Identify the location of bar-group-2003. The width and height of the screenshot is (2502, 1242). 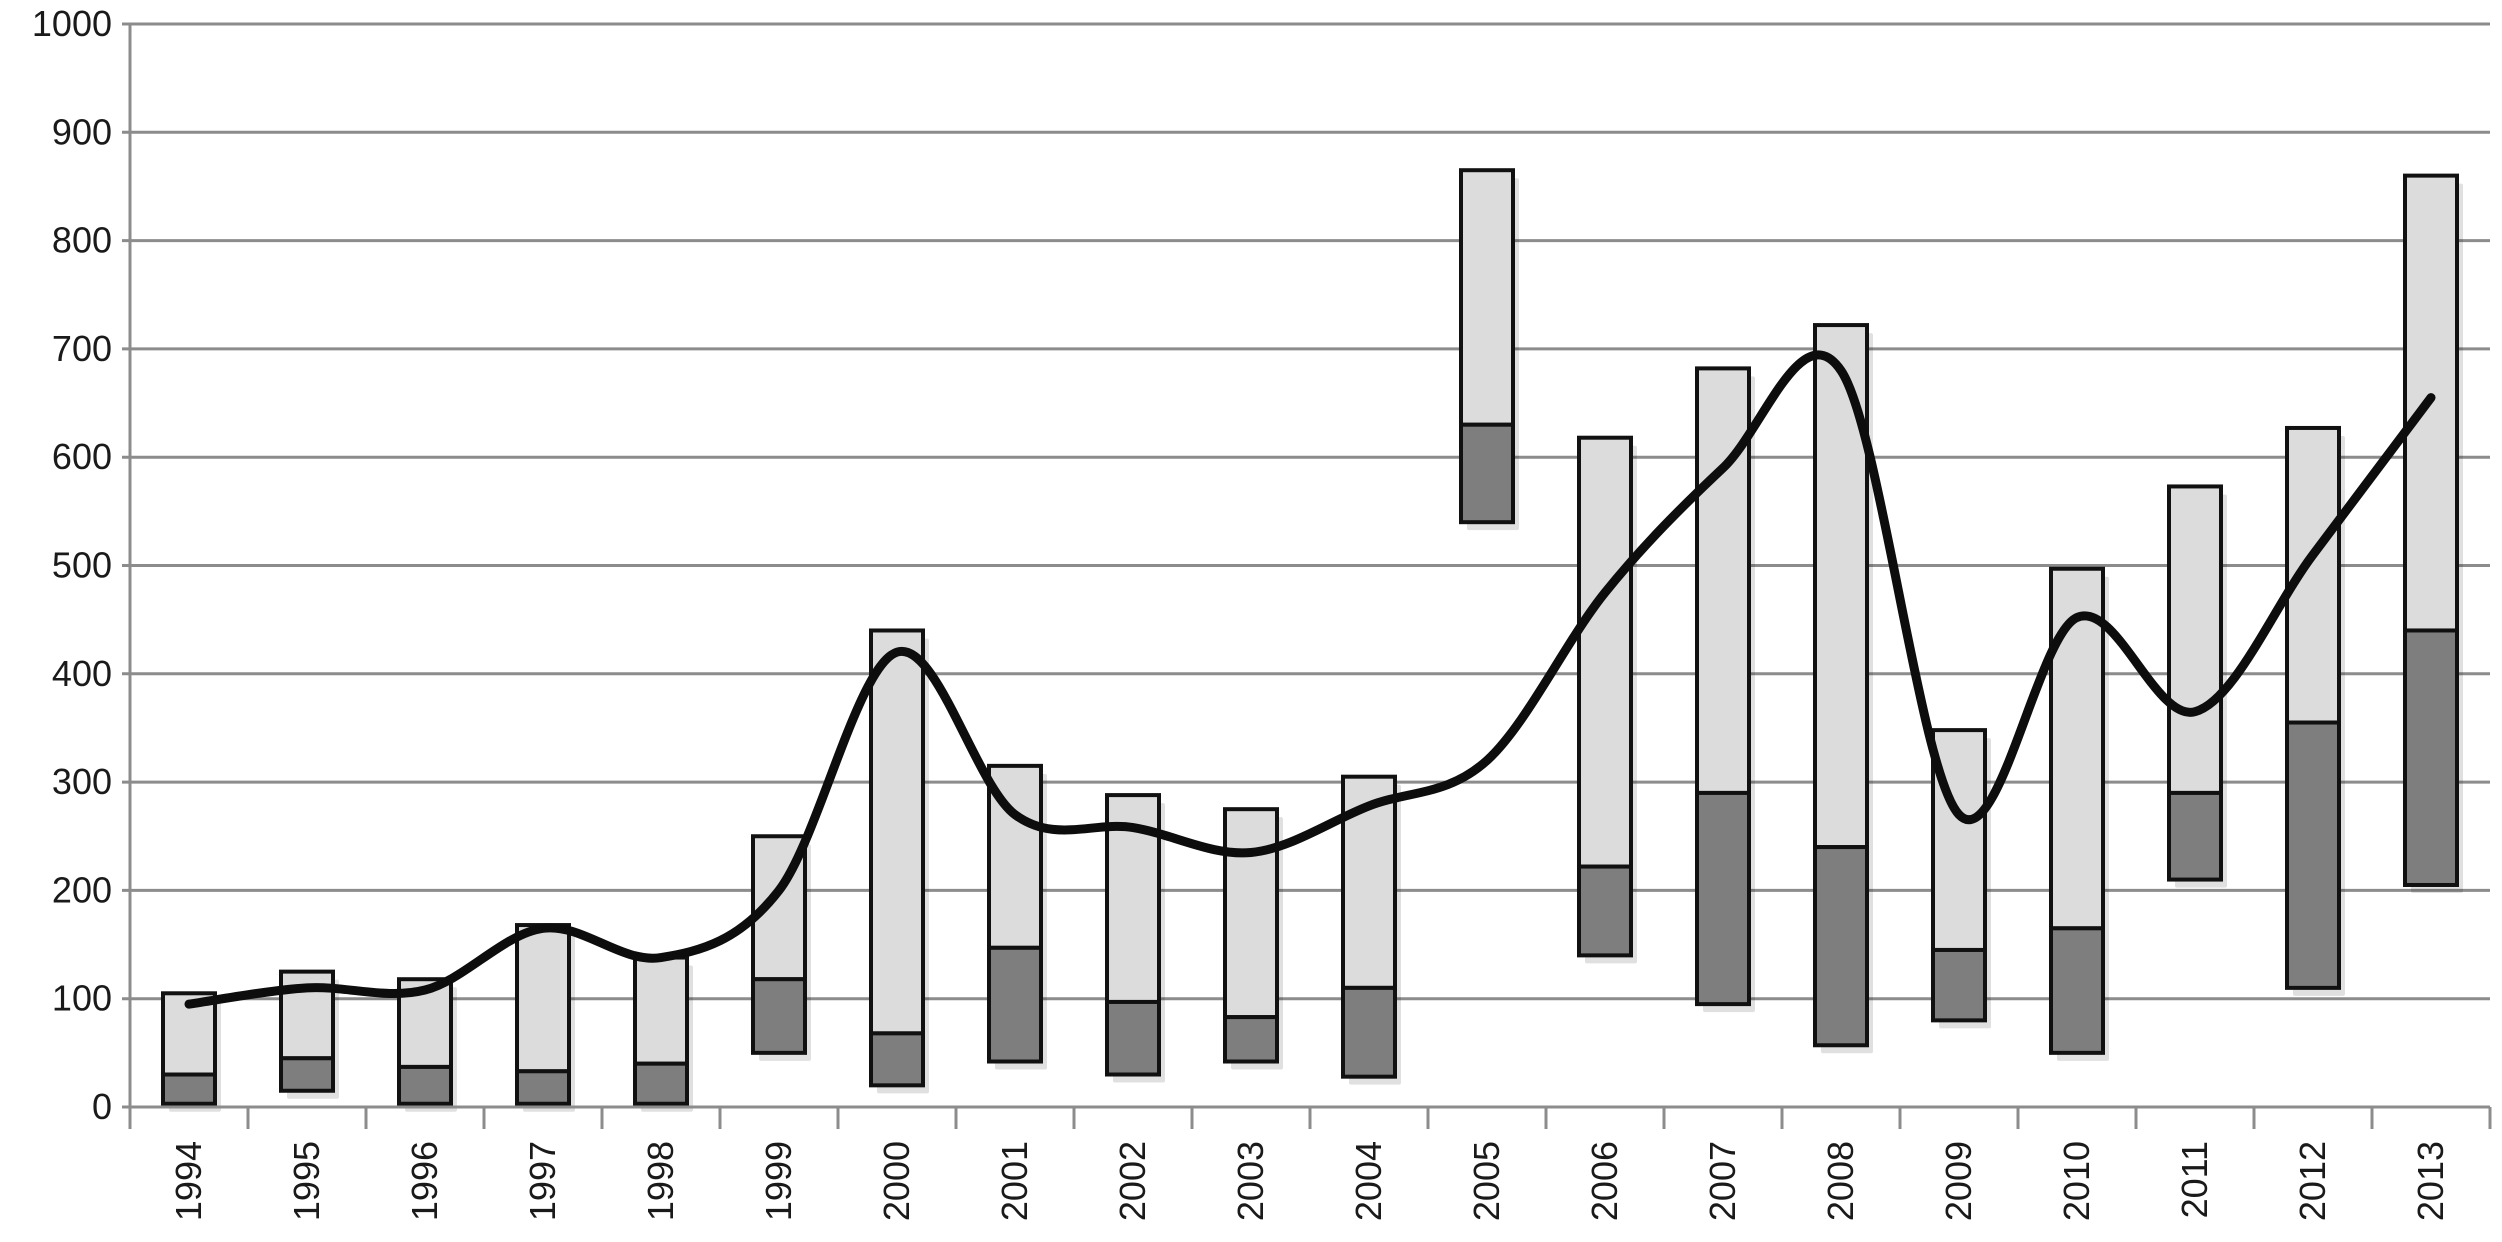
(1253, 938).